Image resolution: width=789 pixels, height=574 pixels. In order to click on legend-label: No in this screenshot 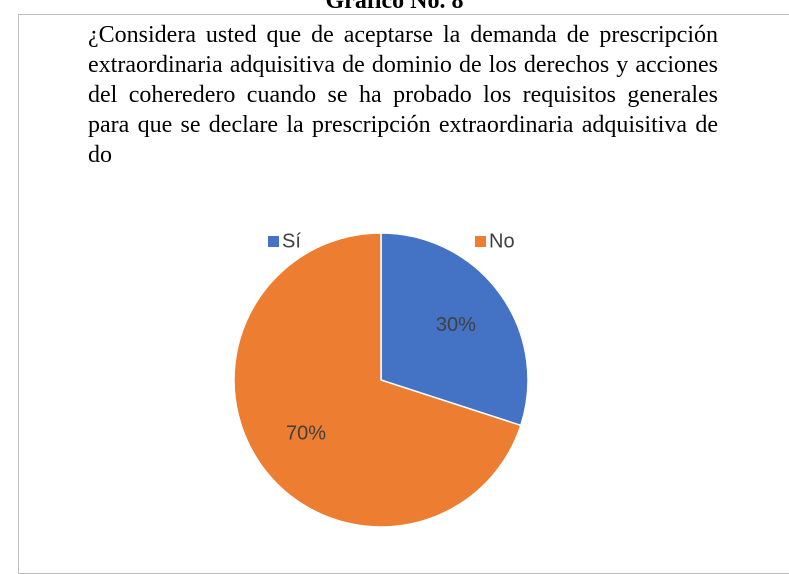, I will do `click(502, 241)`.